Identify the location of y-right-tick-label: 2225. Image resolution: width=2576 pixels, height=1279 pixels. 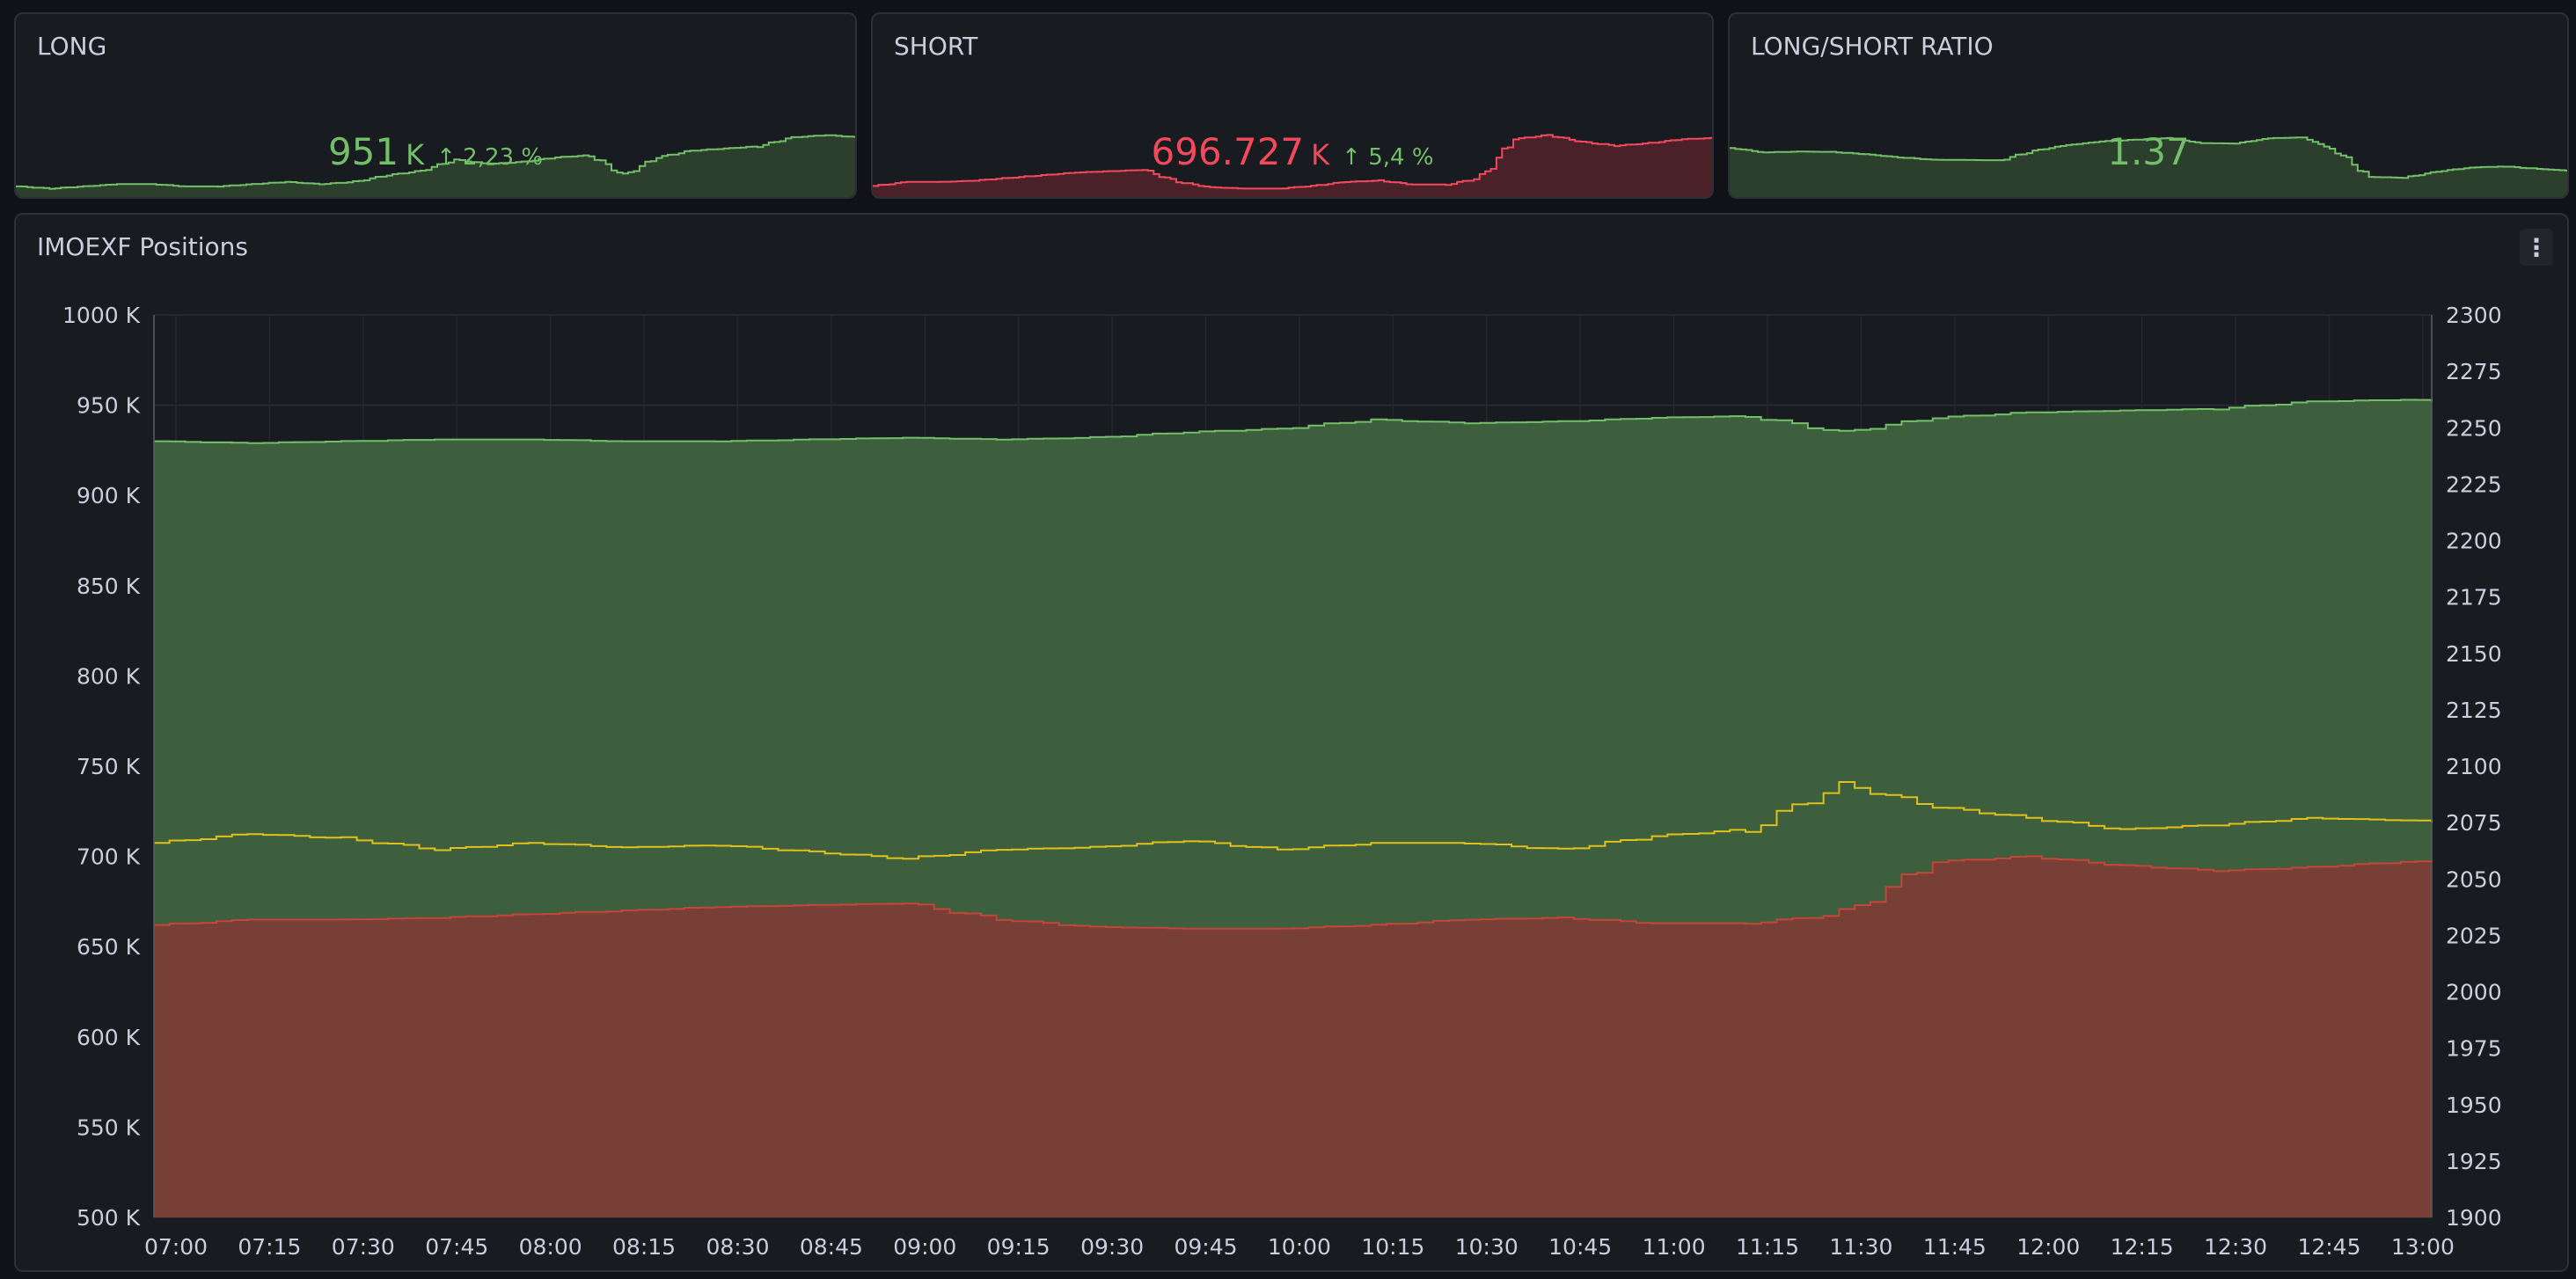
(2474, 484).